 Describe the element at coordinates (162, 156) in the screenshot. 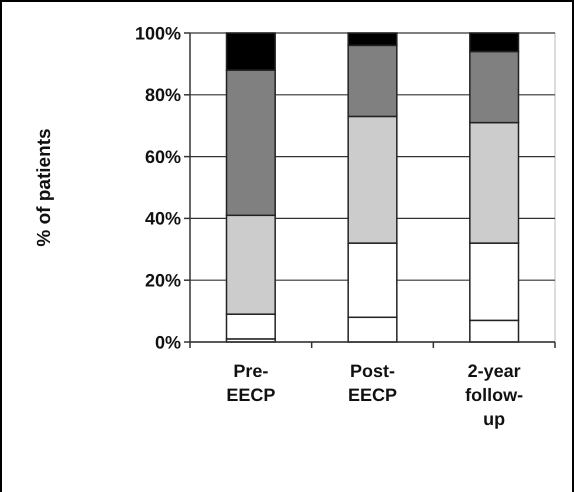

I see `y-tick-label: 60%` at that location.